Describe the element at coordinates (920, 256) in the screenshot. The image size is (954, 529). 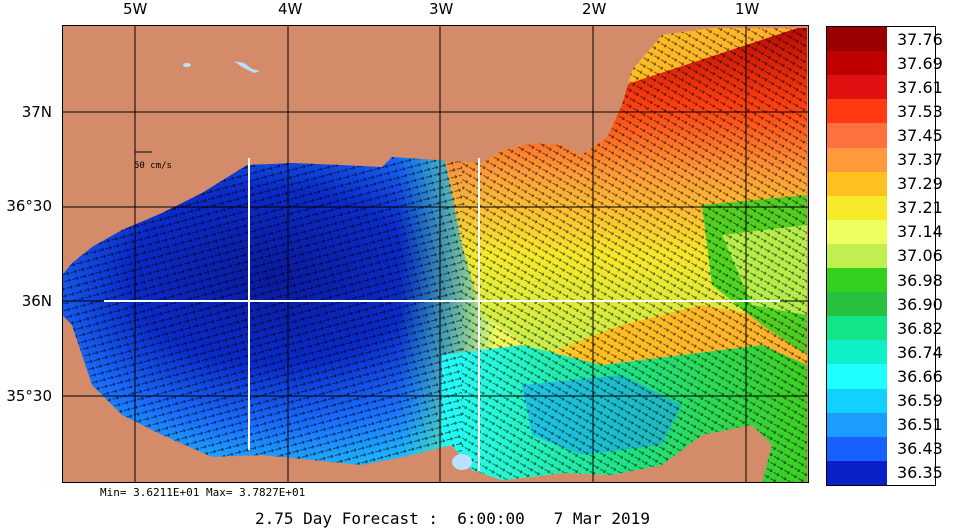
I see `colorbar-value: 37.06` at that location.